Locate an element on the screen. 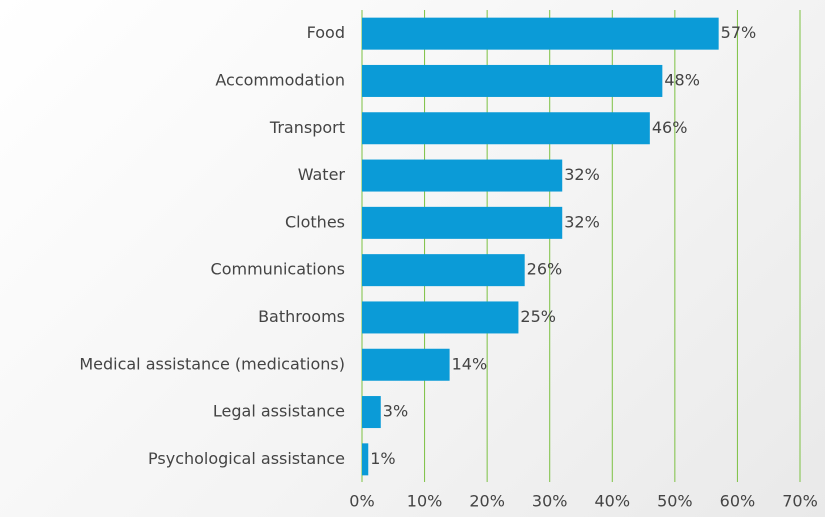  value-label: 25% is located at coordinates (538, 316).